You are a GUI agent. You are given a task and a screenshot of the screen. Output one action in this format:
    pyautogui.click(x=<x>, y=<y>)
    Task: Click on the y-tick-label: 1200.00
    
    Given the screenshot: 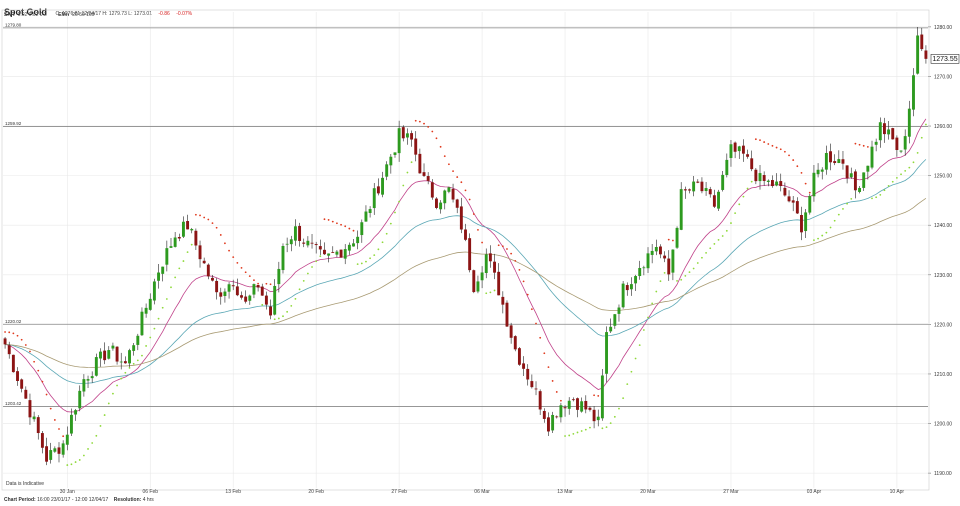 What is the action you would take?
    pyautogui.click(x=943, y=425)
    